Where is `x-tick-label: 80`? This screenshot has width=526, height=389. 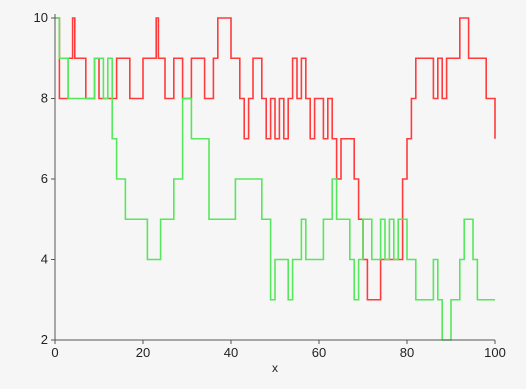
x-tick-label: 80 is located at coordinates (407, 352).